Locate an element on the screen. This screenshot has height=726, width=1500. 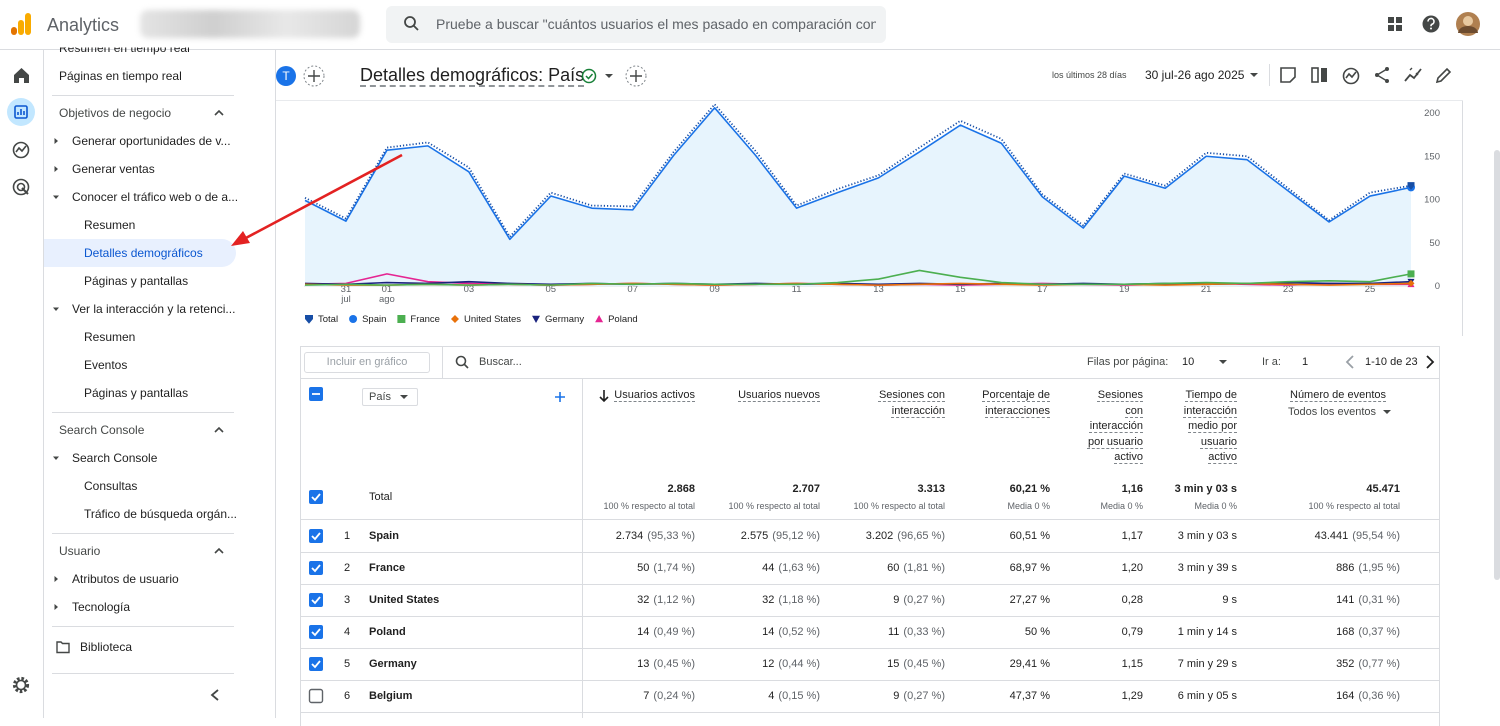
library-link: Biblioteca is located at coordinates (106, 646).